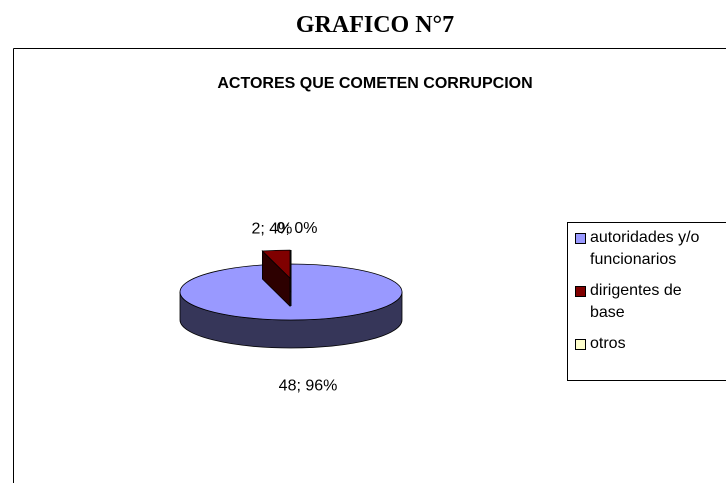  I want to click on data-label: 2; 4%, so click(271, 229).